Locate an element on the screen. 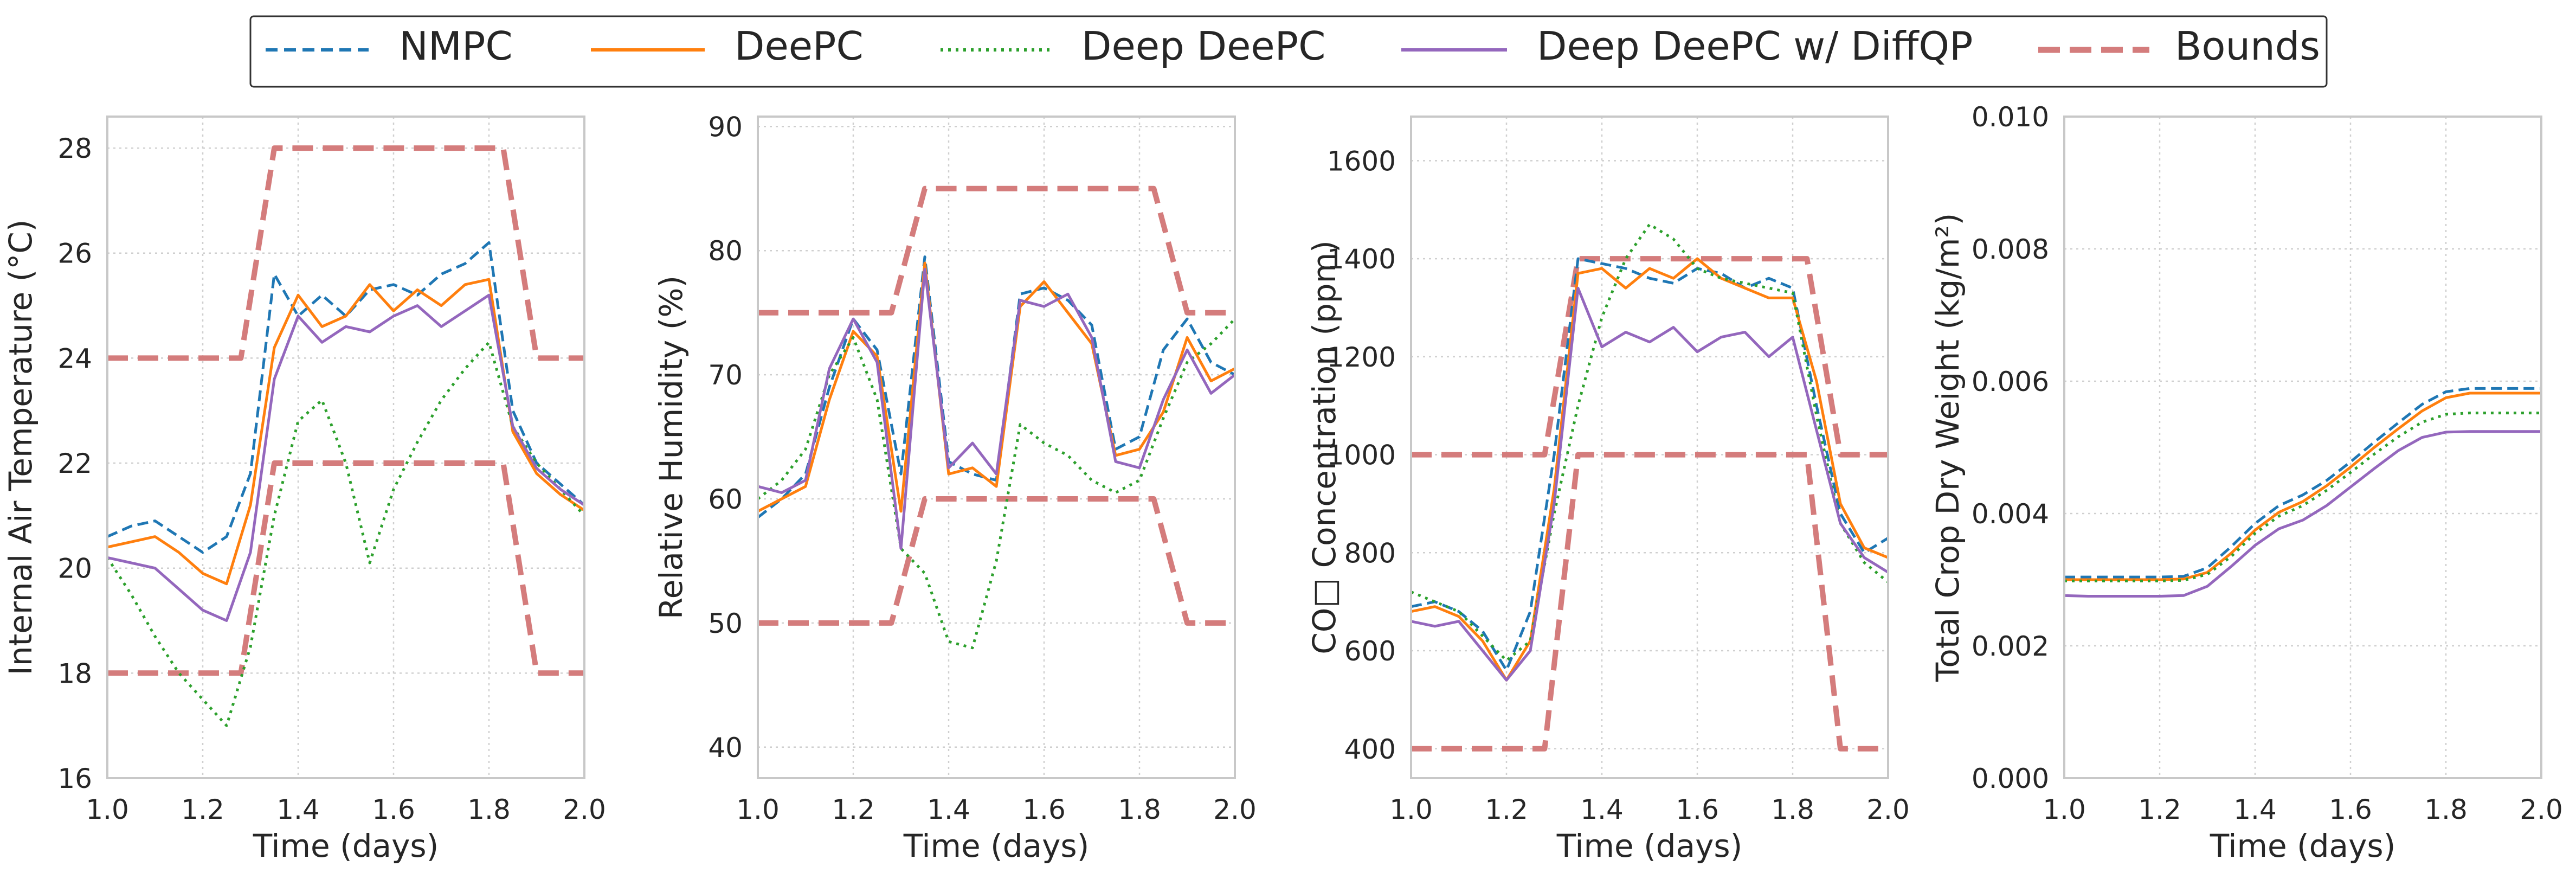 This screenshot has width=2576, height=879. legend-entry-deepc: DeePC is located at coordinates (727, 46).